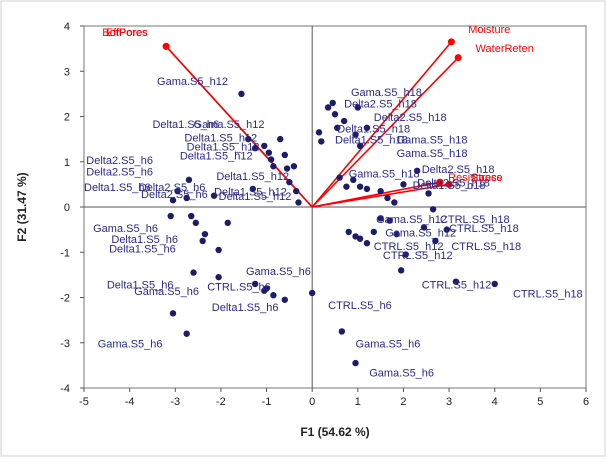  I want to click on x-tick-label: -3, so click(175, 402).